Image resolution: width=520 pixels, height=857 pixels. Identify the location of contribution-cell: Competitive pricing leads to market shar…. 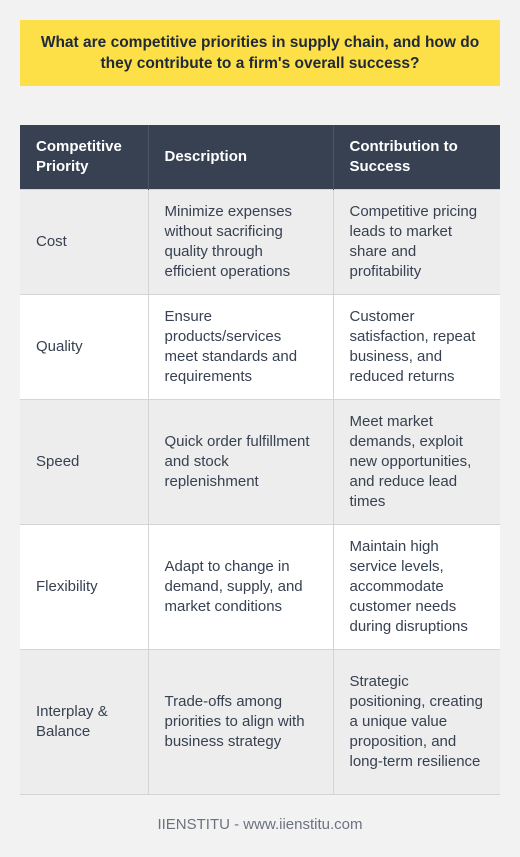
(416, 241).